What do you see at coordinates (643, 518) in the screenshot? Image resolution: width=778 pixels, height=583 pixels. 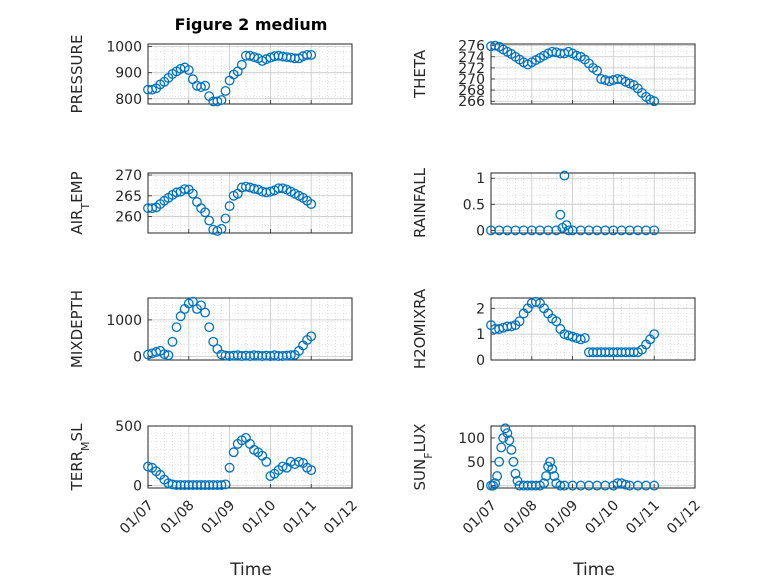 I see `x-tick-label: 01/11` at bounding box center [643, 518].